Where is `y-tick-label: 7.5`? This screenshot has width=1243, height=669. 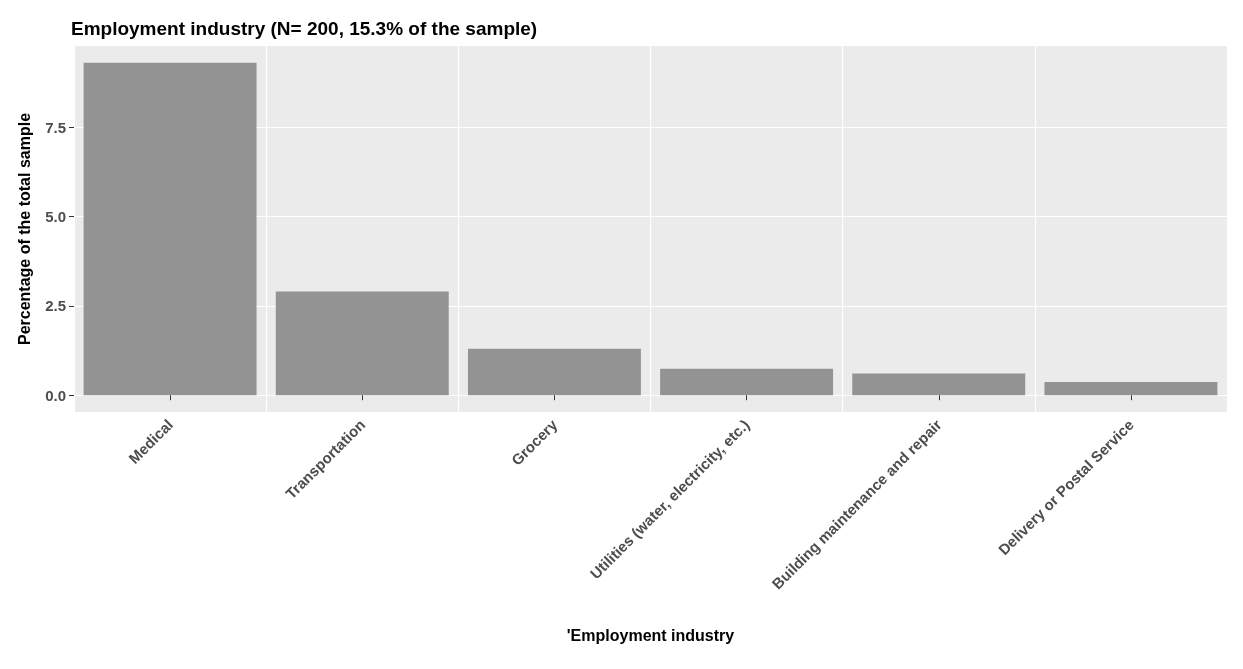
y-tick-label: 7.5 is located at coordinates (55, 127).